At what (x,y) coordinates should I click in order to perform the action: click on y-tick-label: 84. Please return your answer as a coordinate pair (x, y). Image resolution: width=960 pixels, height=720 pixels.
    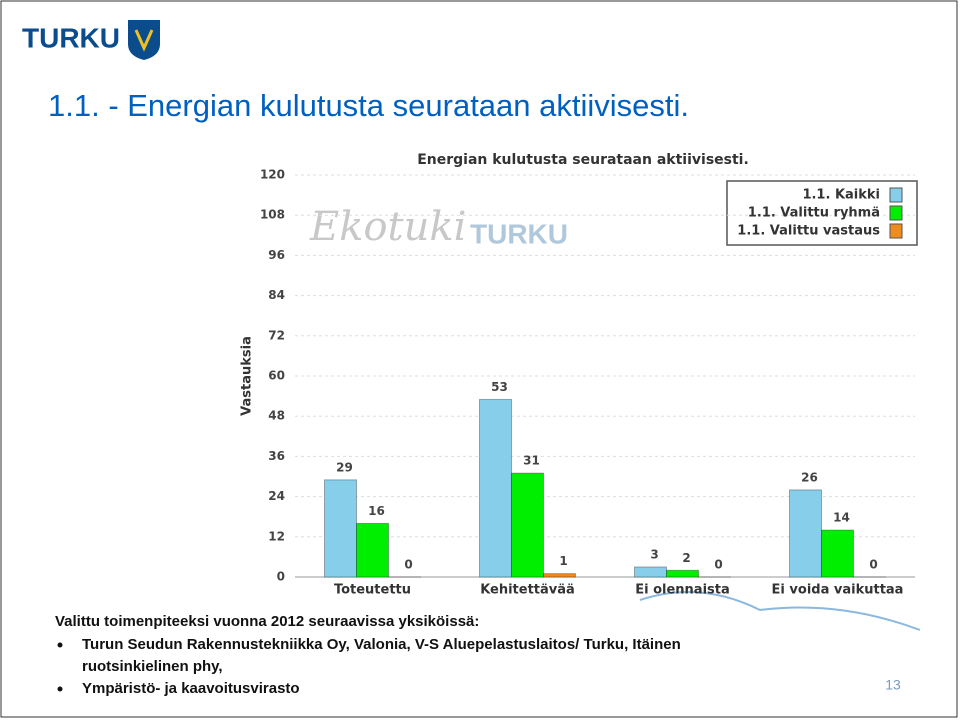
    Looking at the image, I should click on (276, 295).